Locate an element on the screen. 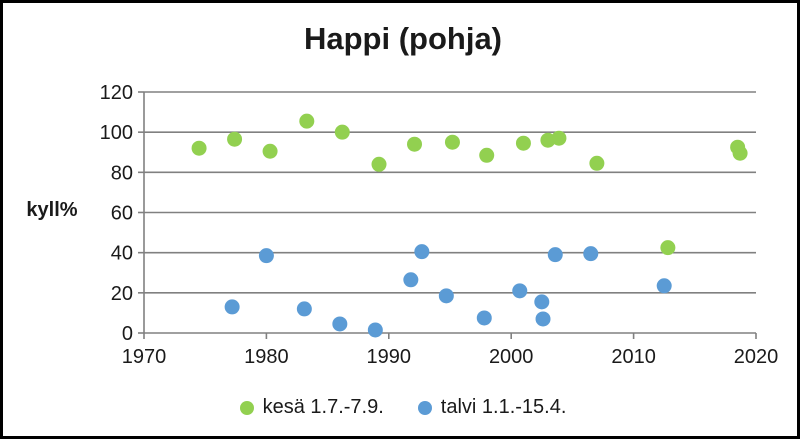 Image resolution: width=800 pixels, height=439 pixels. y-tick-label: 60 is located at coordinates (122, 214).